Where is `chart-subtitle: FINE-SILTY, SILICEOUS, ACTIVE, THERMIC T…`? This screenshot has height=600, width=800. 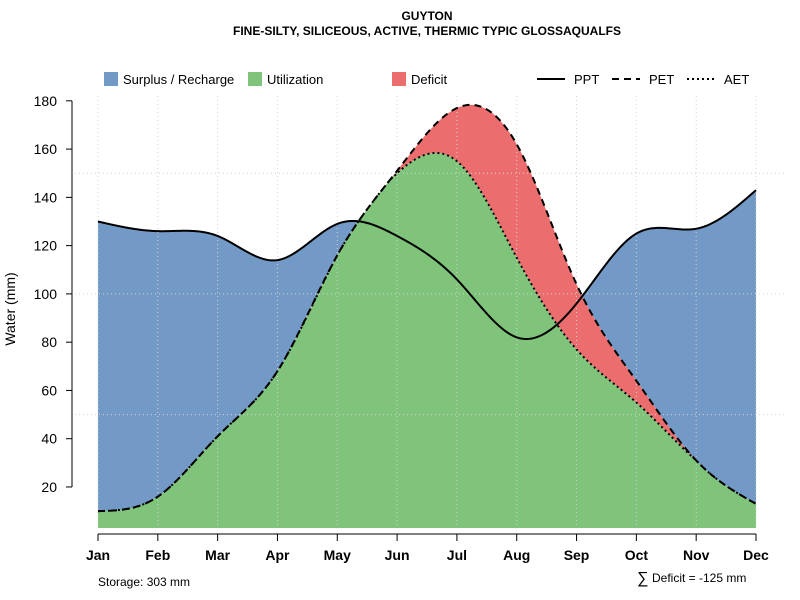 chart-subtitle: FINE-SILTY, SILICEOUS, ACTIVE, THERMIC T… is located at coordinates (427, 31).